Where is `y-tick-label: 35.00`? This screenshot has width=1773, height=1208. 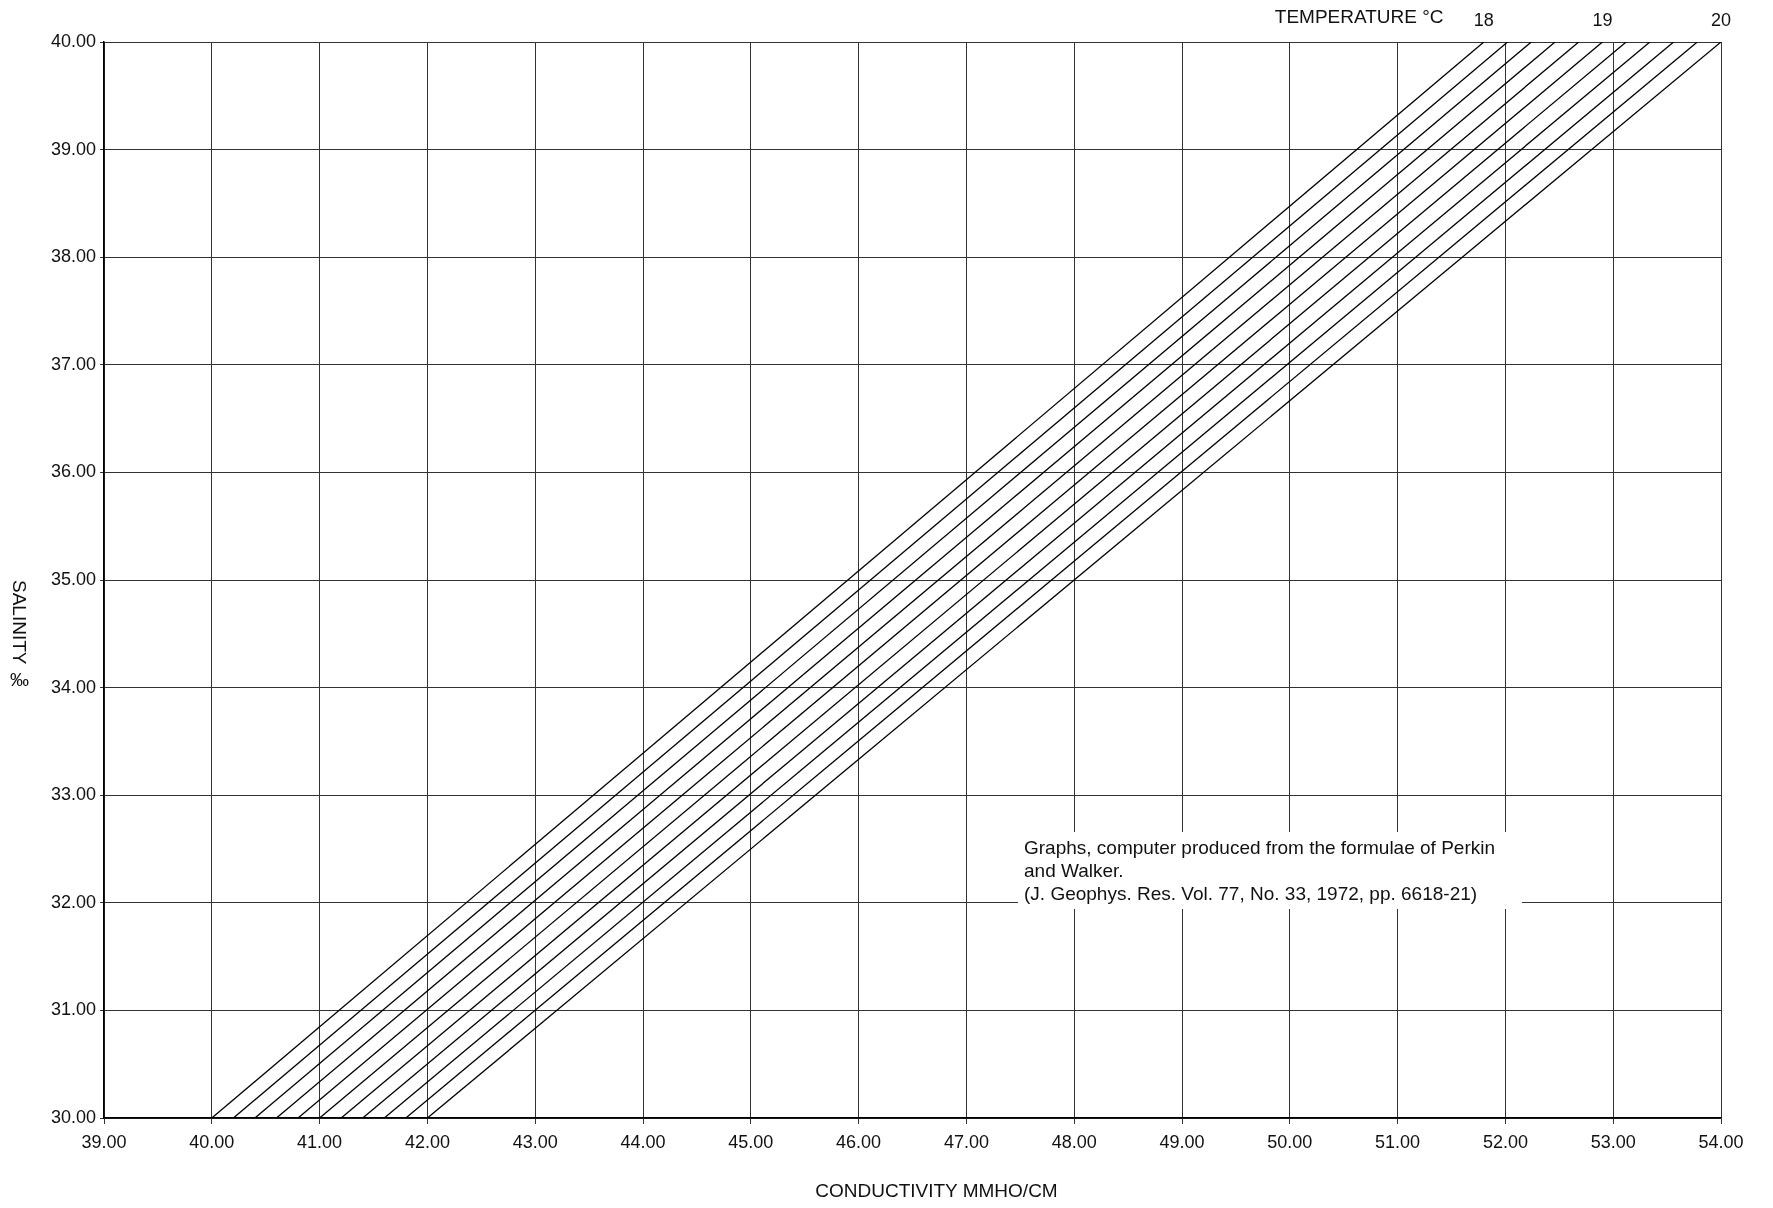
y-tick-label: 35.00 is located at coordinates (73, 578).